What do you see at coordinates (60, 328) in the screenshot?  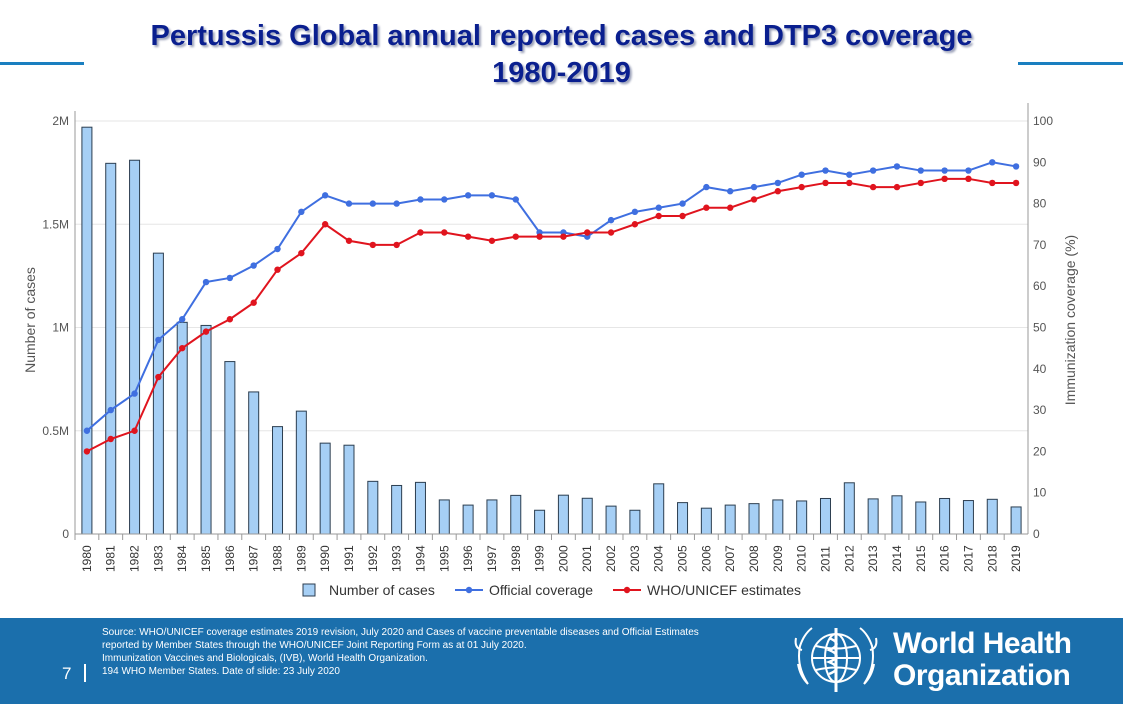 I see `y-left-tick-label: 1M` at bounding box center [60, 328].